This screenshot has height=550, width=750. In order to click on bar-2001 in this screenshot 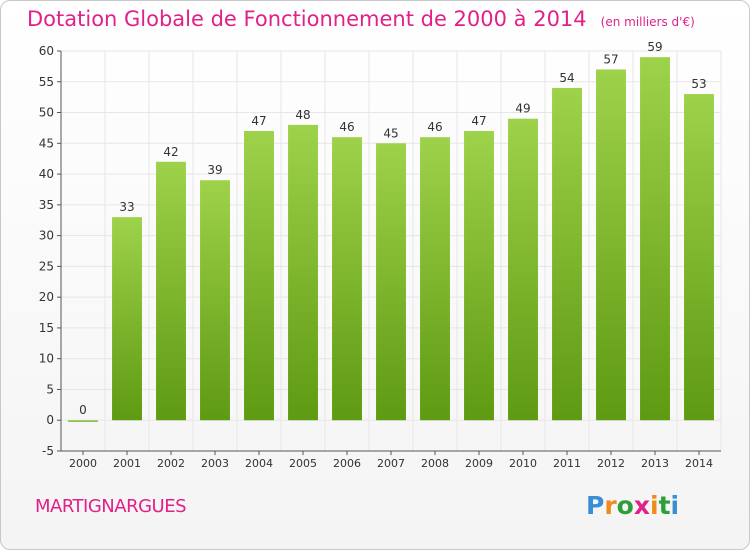, I will do `click(127, 319)`.